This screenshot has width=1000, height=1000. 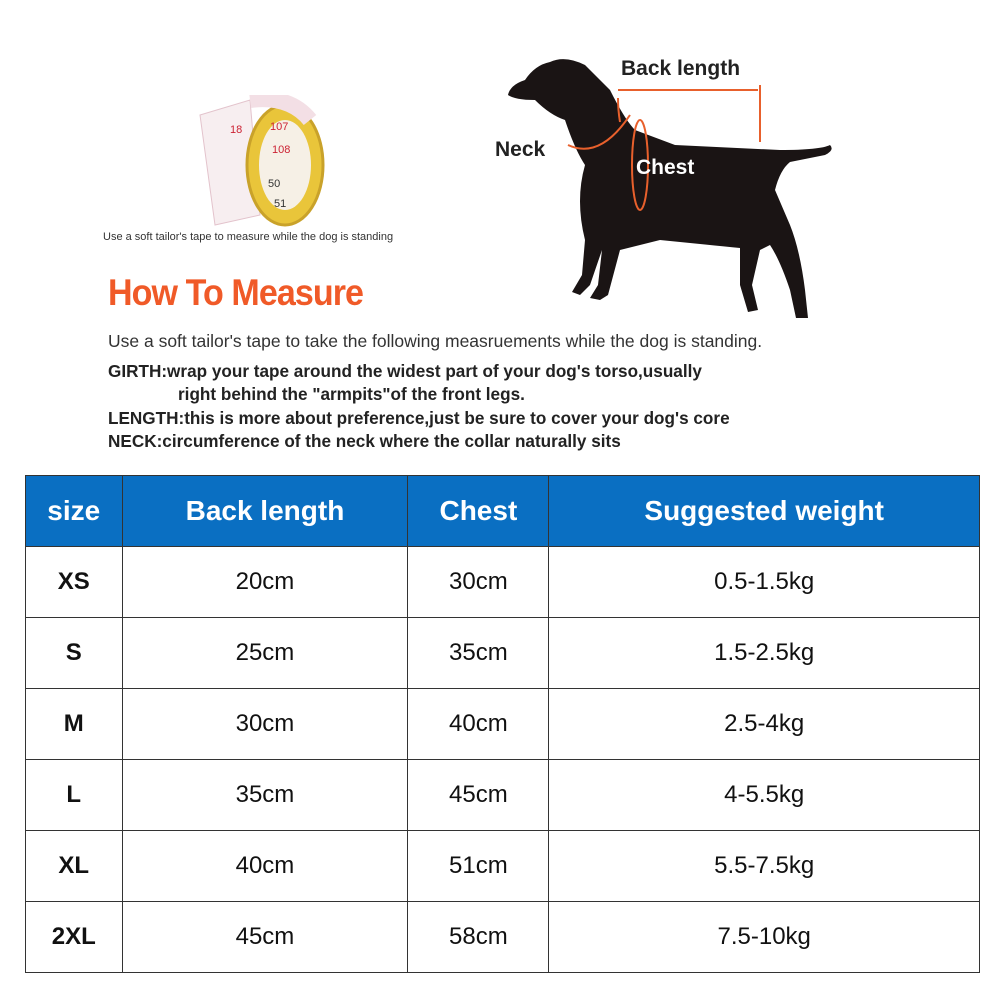 What do you see at coordinates (74, 582) in the screenshot?
I see `size-cell: XS` at bounding box center [74, 582].